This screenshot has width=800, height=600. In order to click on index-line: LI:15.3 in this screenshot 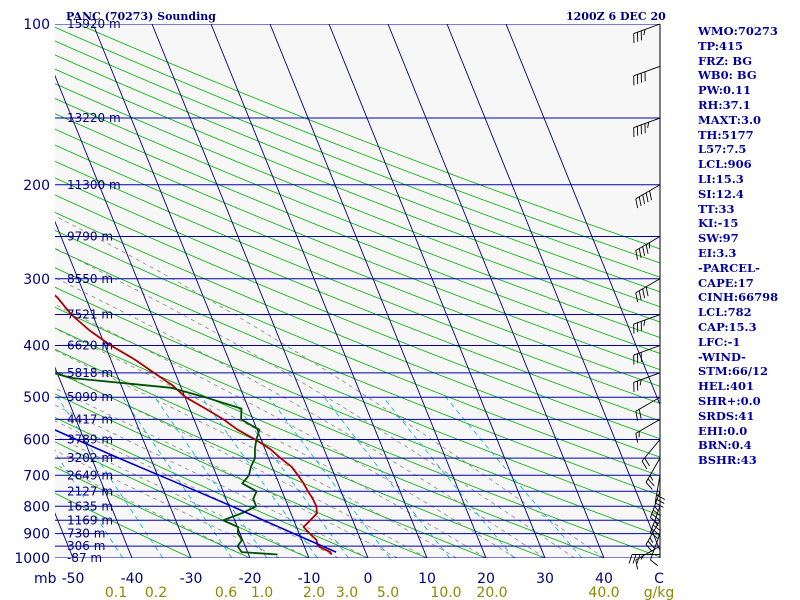, I will do `click(721, 178)`.